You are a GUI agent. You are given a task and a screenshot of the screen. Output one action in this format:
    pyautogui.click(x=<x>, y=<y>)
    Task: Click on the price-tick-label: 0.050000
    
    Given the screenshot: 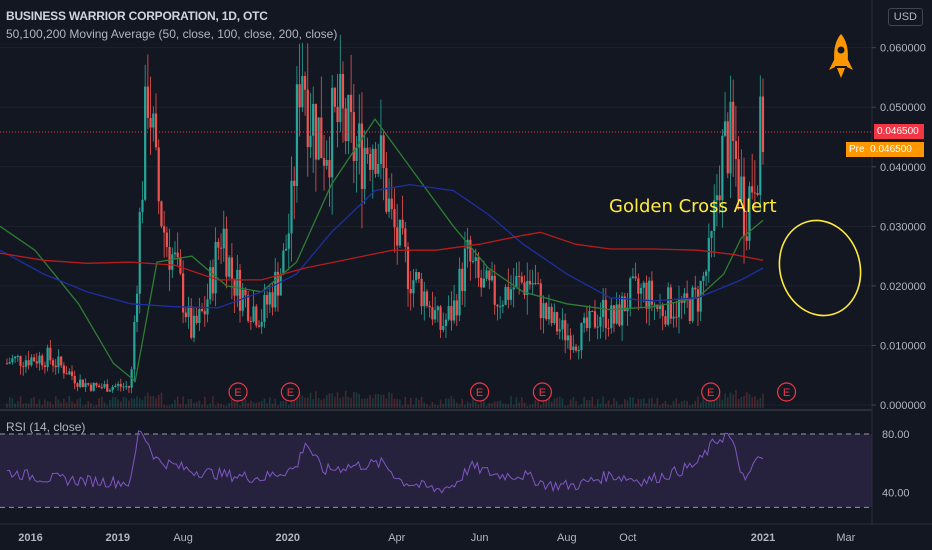 What is the action you would take?
    pyautogui.click(x=903, y=108)
    